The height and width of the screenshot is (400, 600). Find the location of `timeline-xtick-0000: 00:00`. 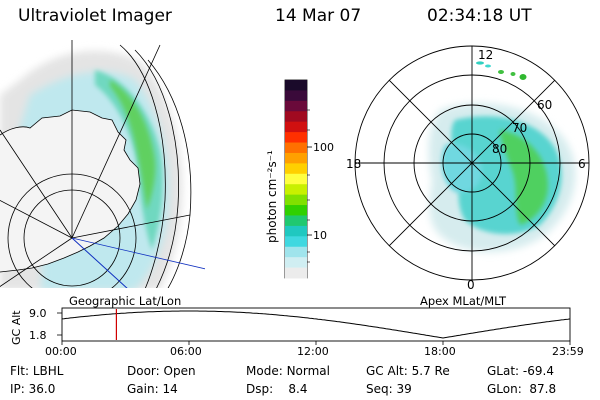

timeline-xtick-0000: 00:00 is located at coordinates (61, 351).